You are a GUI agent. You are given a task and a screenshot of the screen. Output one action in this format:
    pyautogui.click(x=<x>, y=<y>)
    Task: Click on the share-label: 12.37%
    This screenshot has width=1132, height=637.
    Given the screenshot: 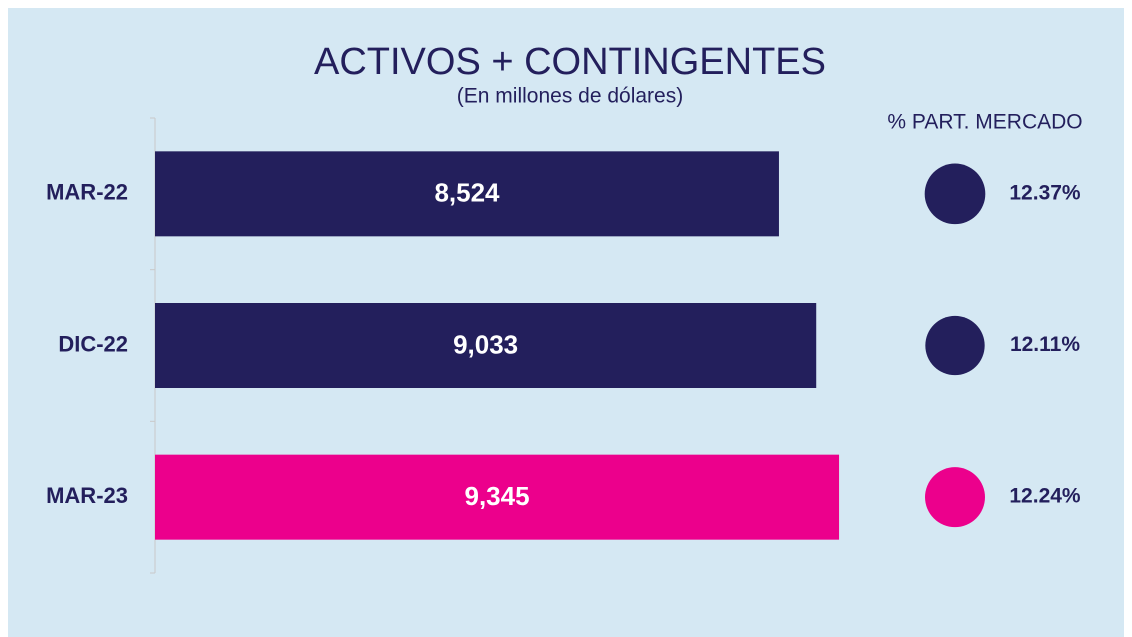 What is the action you would take?
    pyautogui.click(x=1045, y=192)
    